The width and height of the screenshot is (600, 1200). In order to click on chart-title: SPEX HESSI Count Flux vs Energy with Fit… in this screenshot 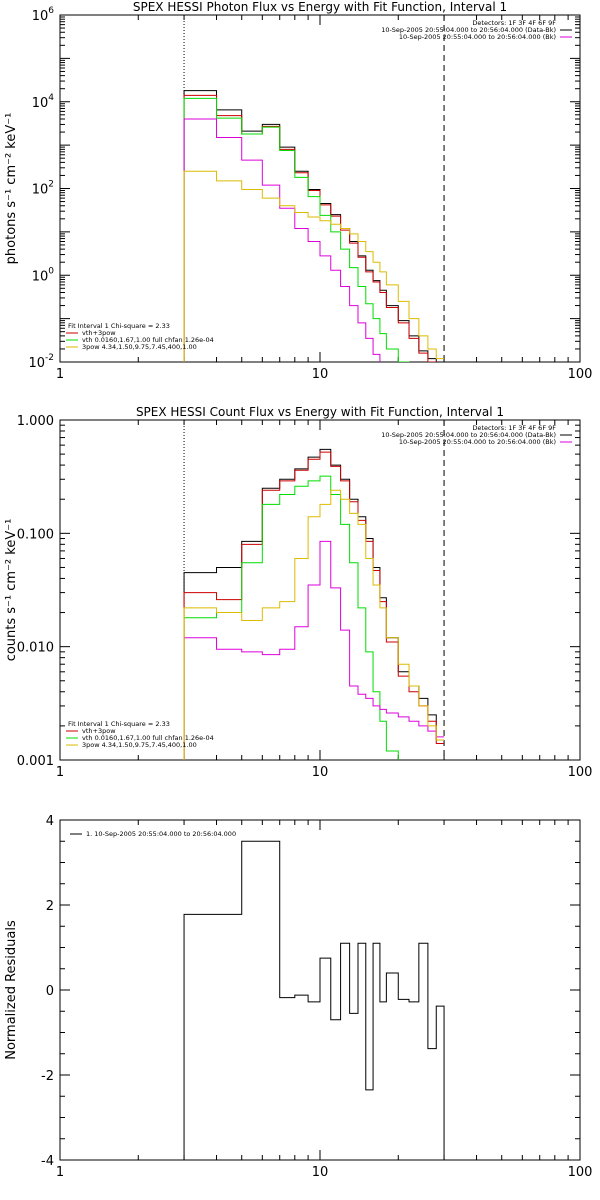, I will do `click(320, 412)`.